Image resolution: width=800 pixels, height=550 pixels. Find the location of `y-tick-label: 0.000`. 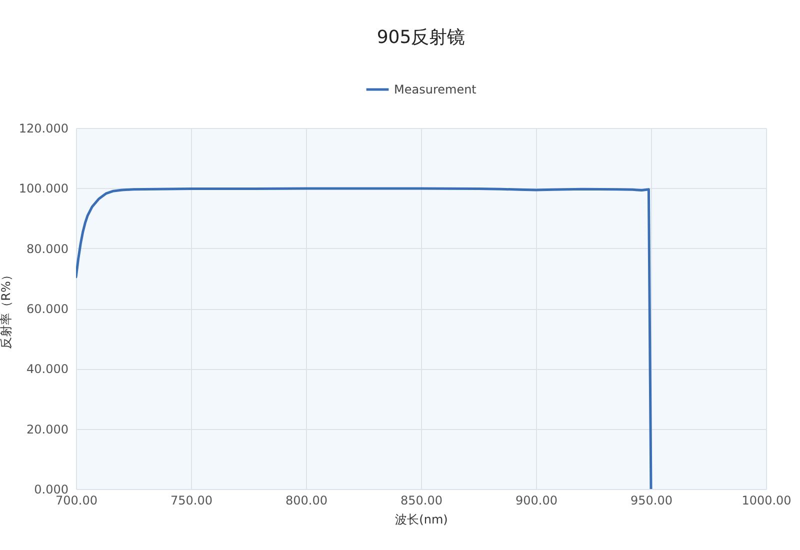

y-tick-label: 0.000 is located at coordinates (51, 489).